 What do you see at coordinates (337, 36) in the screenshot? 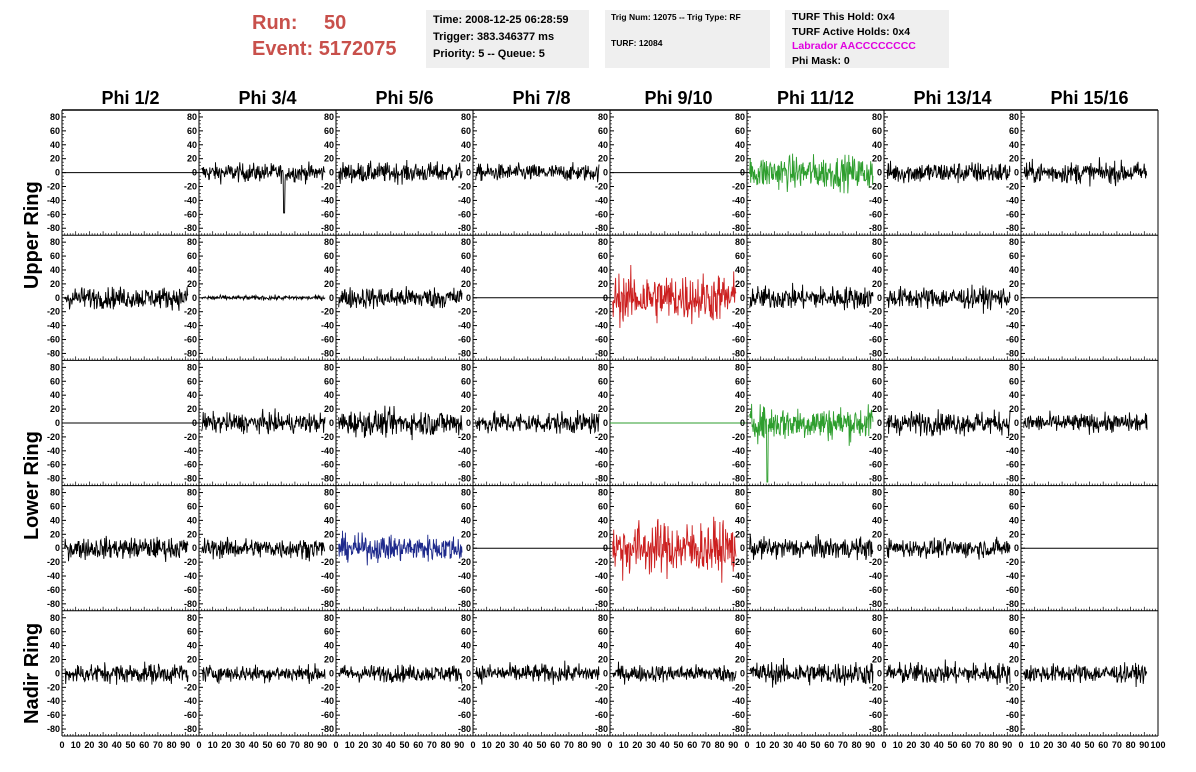
I see `run-event-block: Run: 50 Event: 5172075` at bounding box center [337, 36].